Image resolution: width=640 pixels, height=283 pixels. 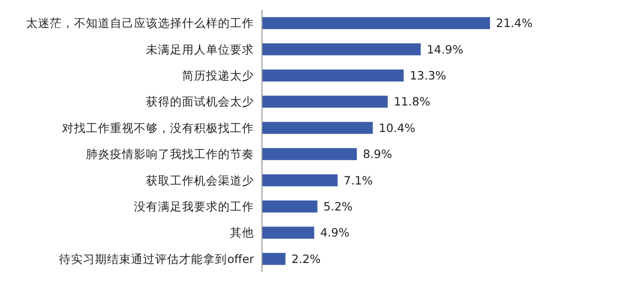 What do you see at coordinates (218, 75) in the screenshot?
I see `y-tick-label: 简历投递太少` at bounding box center [218, 75].